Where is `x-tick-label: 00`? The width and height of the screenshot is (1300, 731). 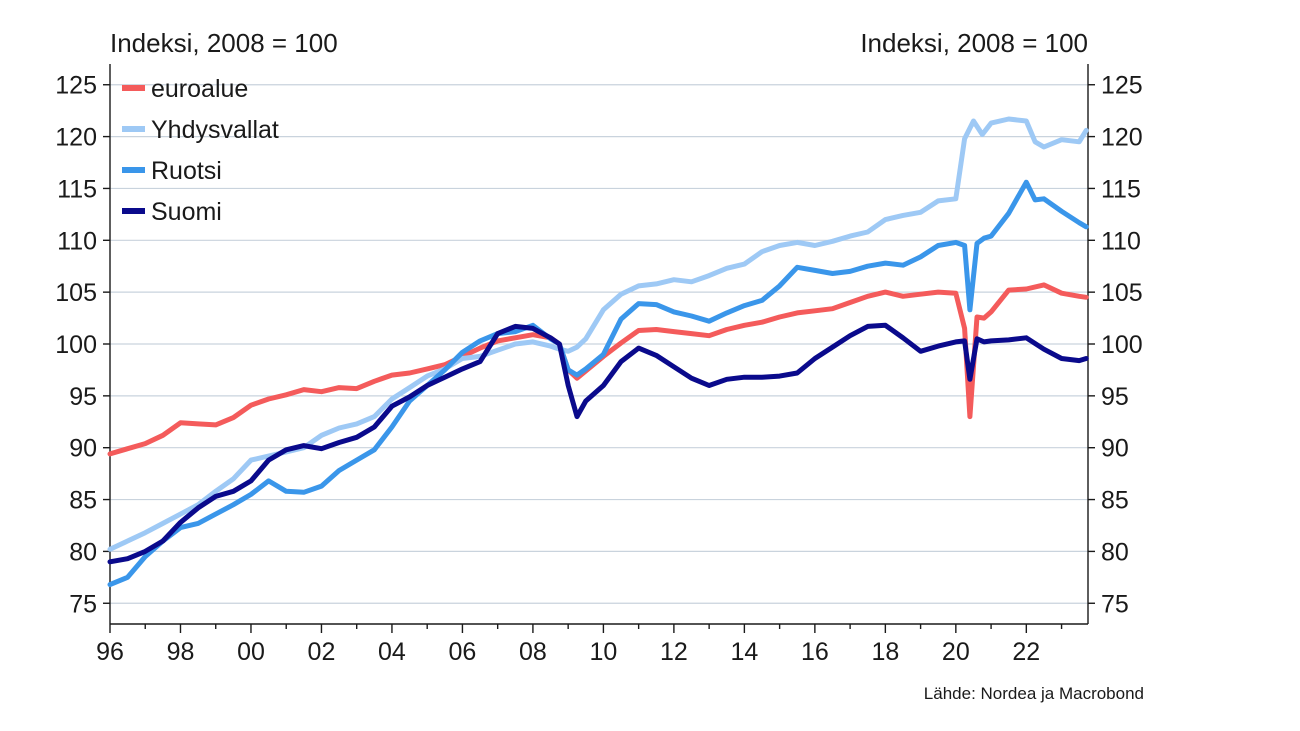
x-tick-label: 00 is located at coordinates (251, 652).